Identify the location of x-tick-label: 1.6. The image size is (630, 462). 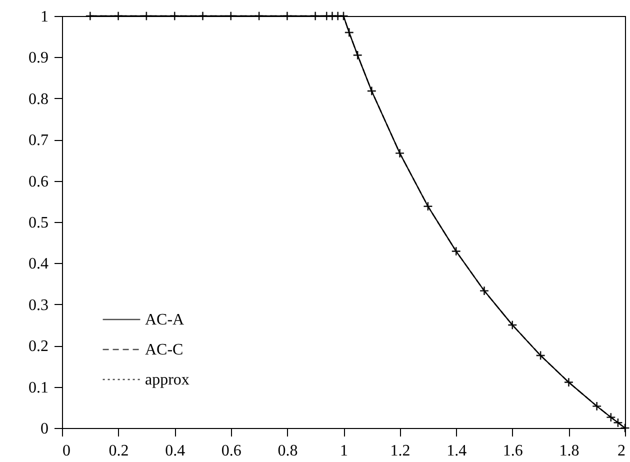
(512, 451).